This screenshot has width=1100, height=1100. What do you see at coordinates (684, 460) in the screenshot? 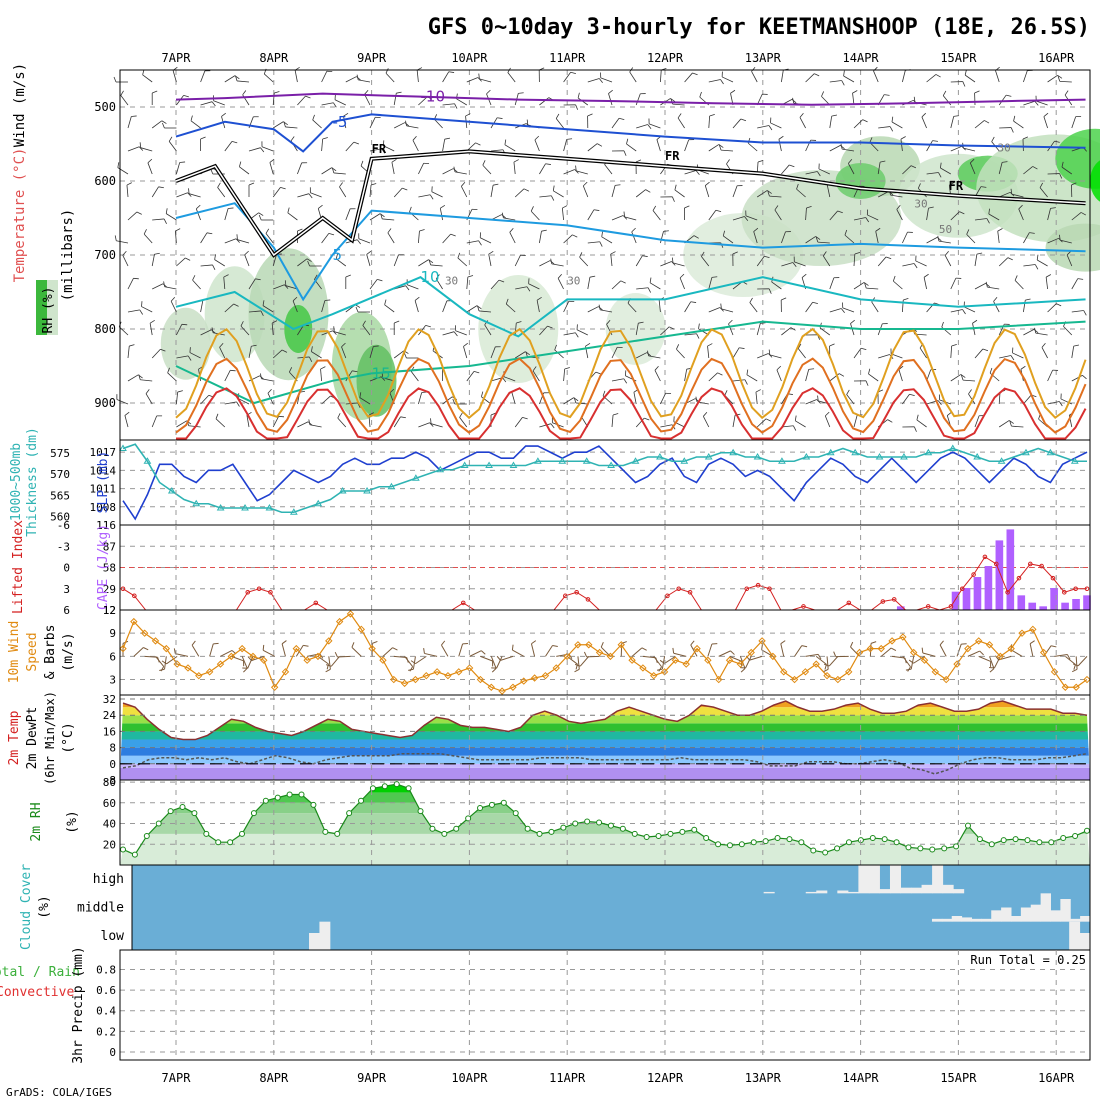
I see `thickness-marker` at bounding box center [684, 460].